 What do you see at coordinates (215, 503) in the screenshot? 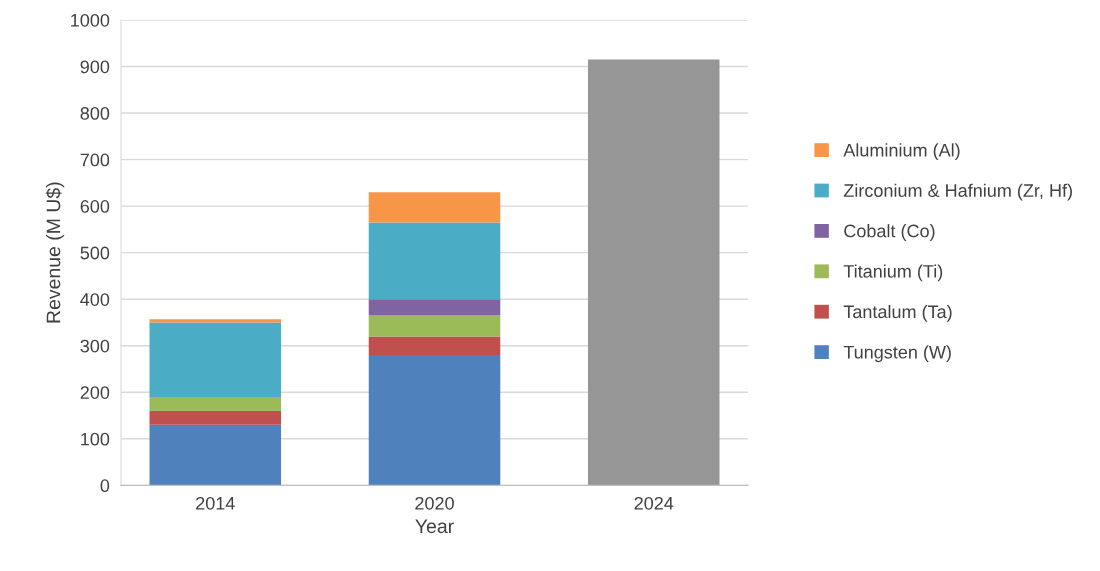
I see `x-tick-label: 2014` at bounding box center [215, 503].